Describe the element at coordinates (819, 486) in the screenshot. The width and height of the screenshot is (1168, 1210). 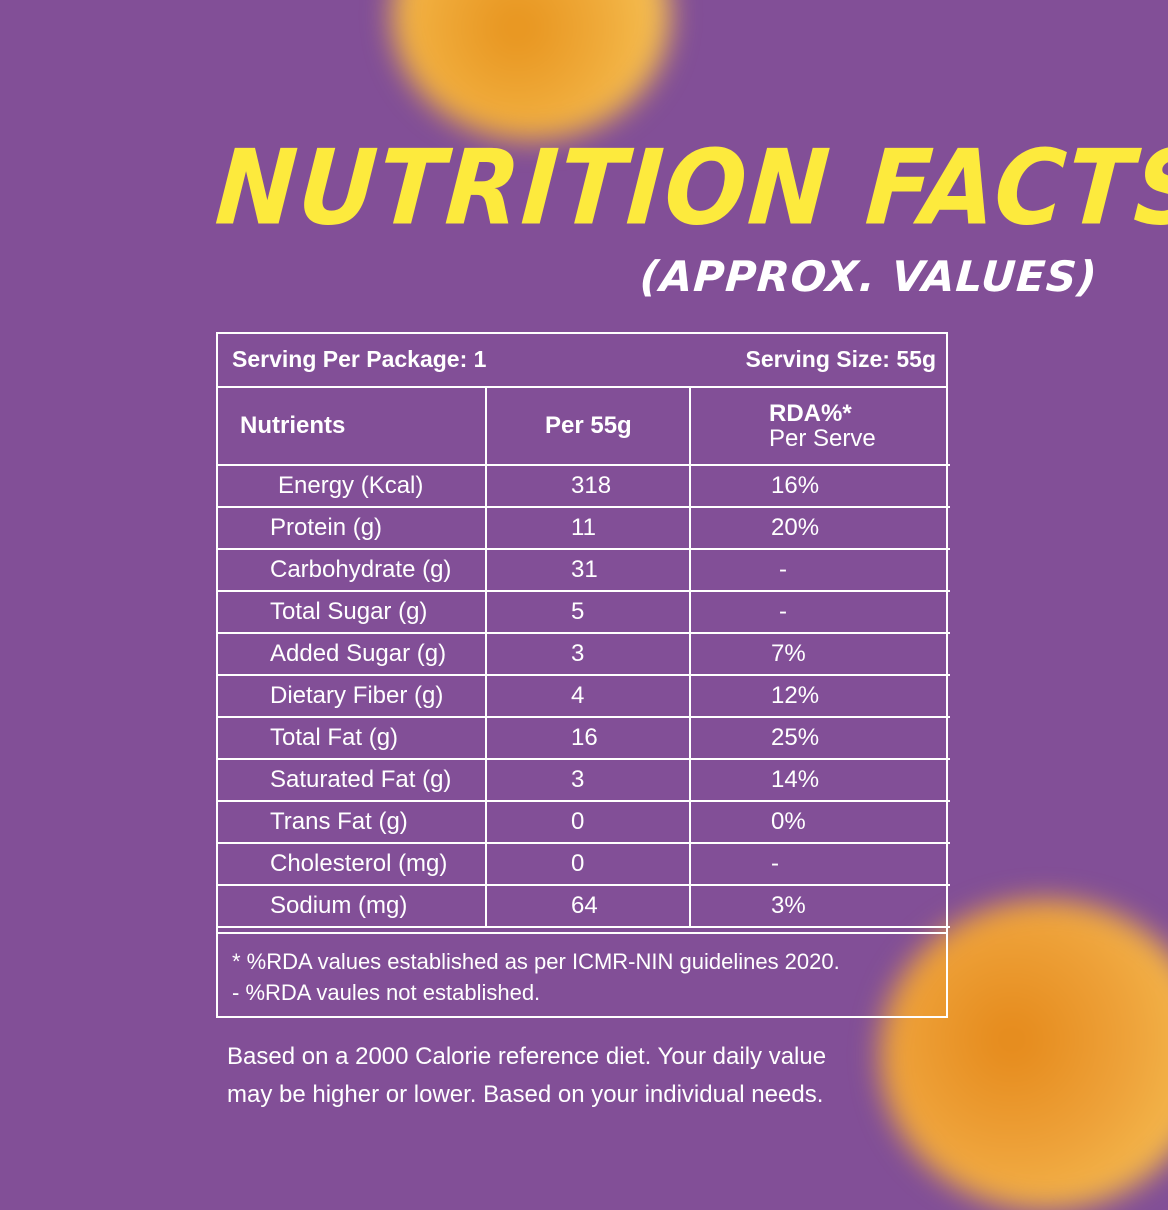
I see `nutrient-rda: 16%` at that location.